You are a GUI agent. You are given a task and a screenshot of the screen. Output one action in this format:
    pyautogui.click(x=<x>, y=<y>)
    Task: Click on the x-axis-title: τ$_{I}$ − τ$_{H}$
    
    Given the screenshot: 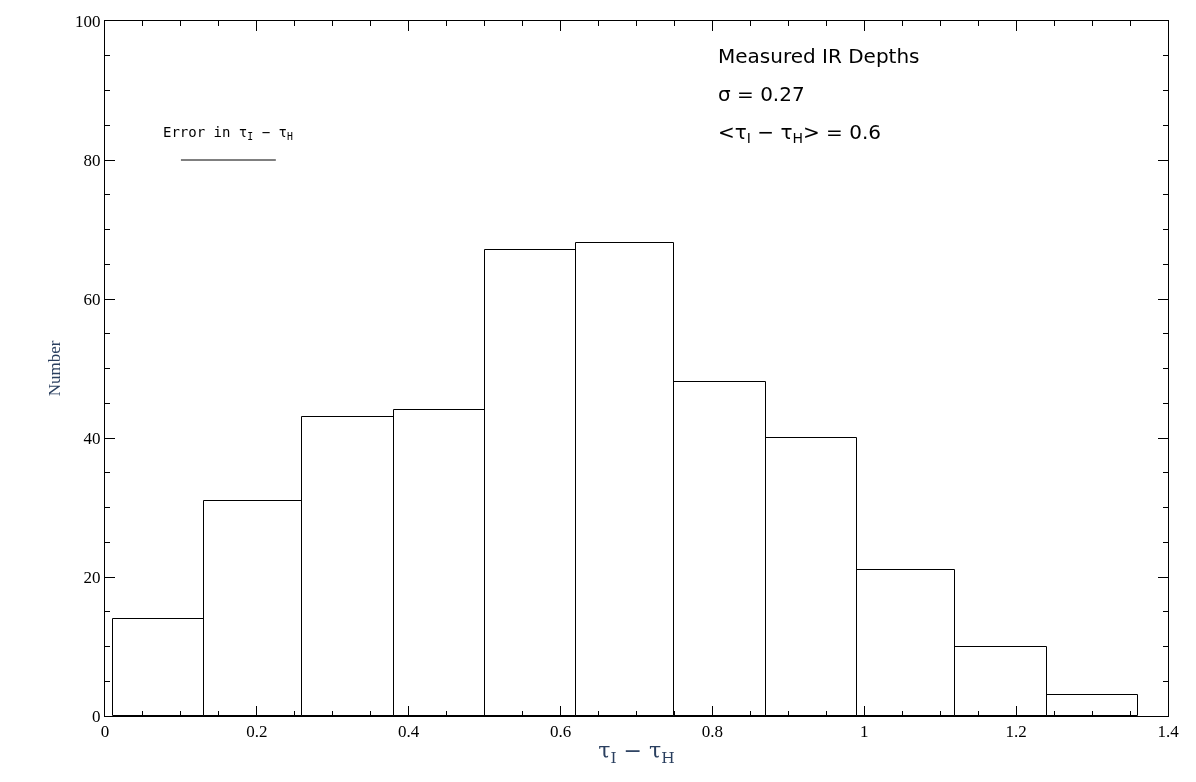 What is the action you would take?
    pyautogui.click(x=636, y=752)
    